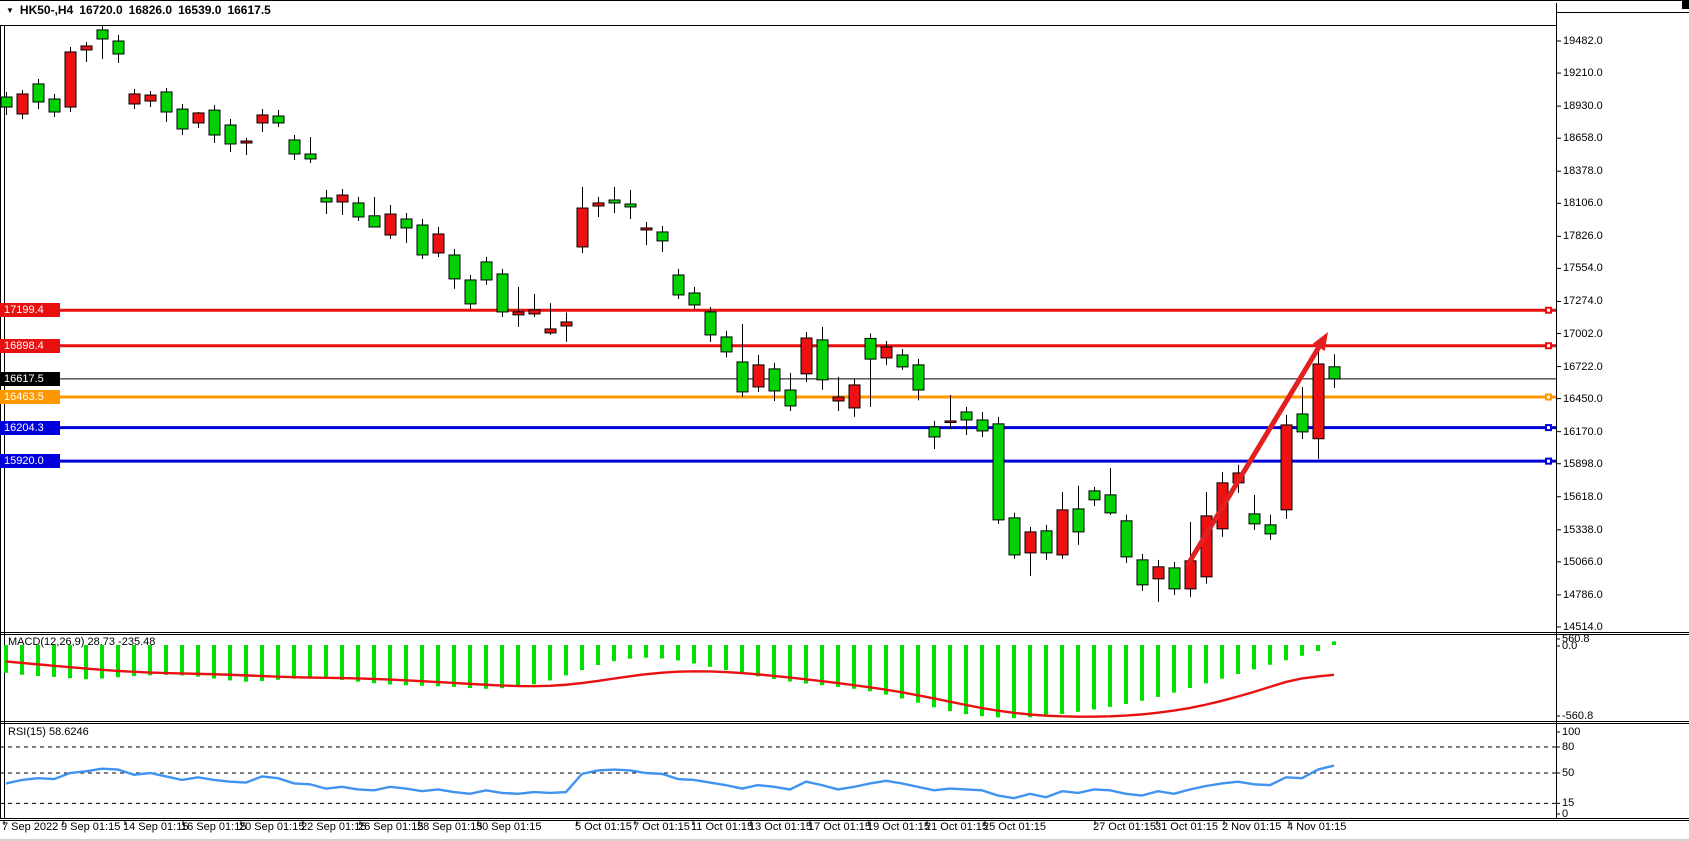 The image size is (1689, 841). What do you see at coordinates (101, 10) in the screenshot?
I see `quote-open-value: 16720.0` at bounding box center [101, 10].